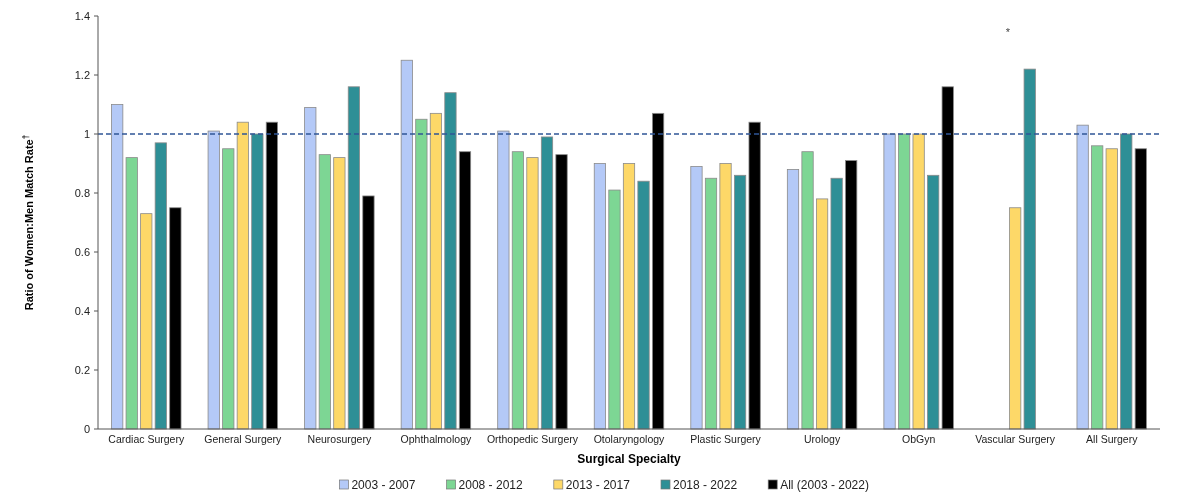  What do you see at coordinates (243, 439) in the screenshot?
I see `x-tick-label: General Surgery` at bounding box center [243, 439].